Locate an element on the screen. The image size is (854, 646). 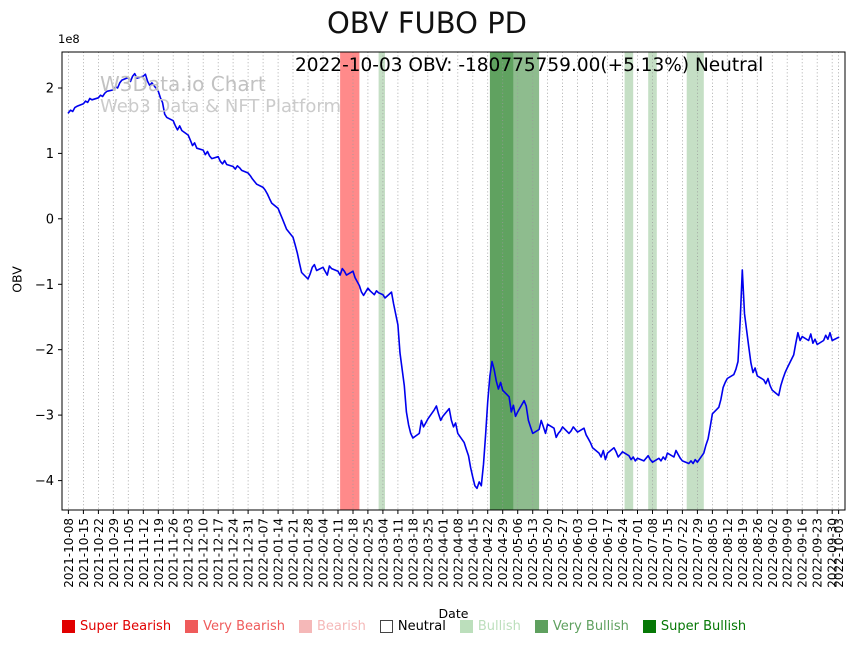
legend-label-very-bullish: Very Bullish is located at coordinates (590, 626).